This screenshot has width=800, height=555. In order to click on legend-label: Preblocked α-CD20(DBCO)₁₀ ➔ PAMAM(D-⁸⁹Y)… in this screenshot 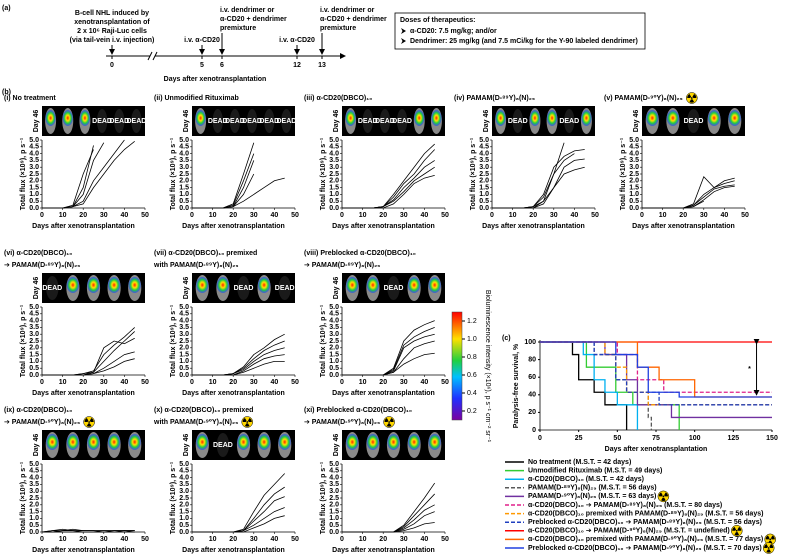, I will do `click(645, 522)`.